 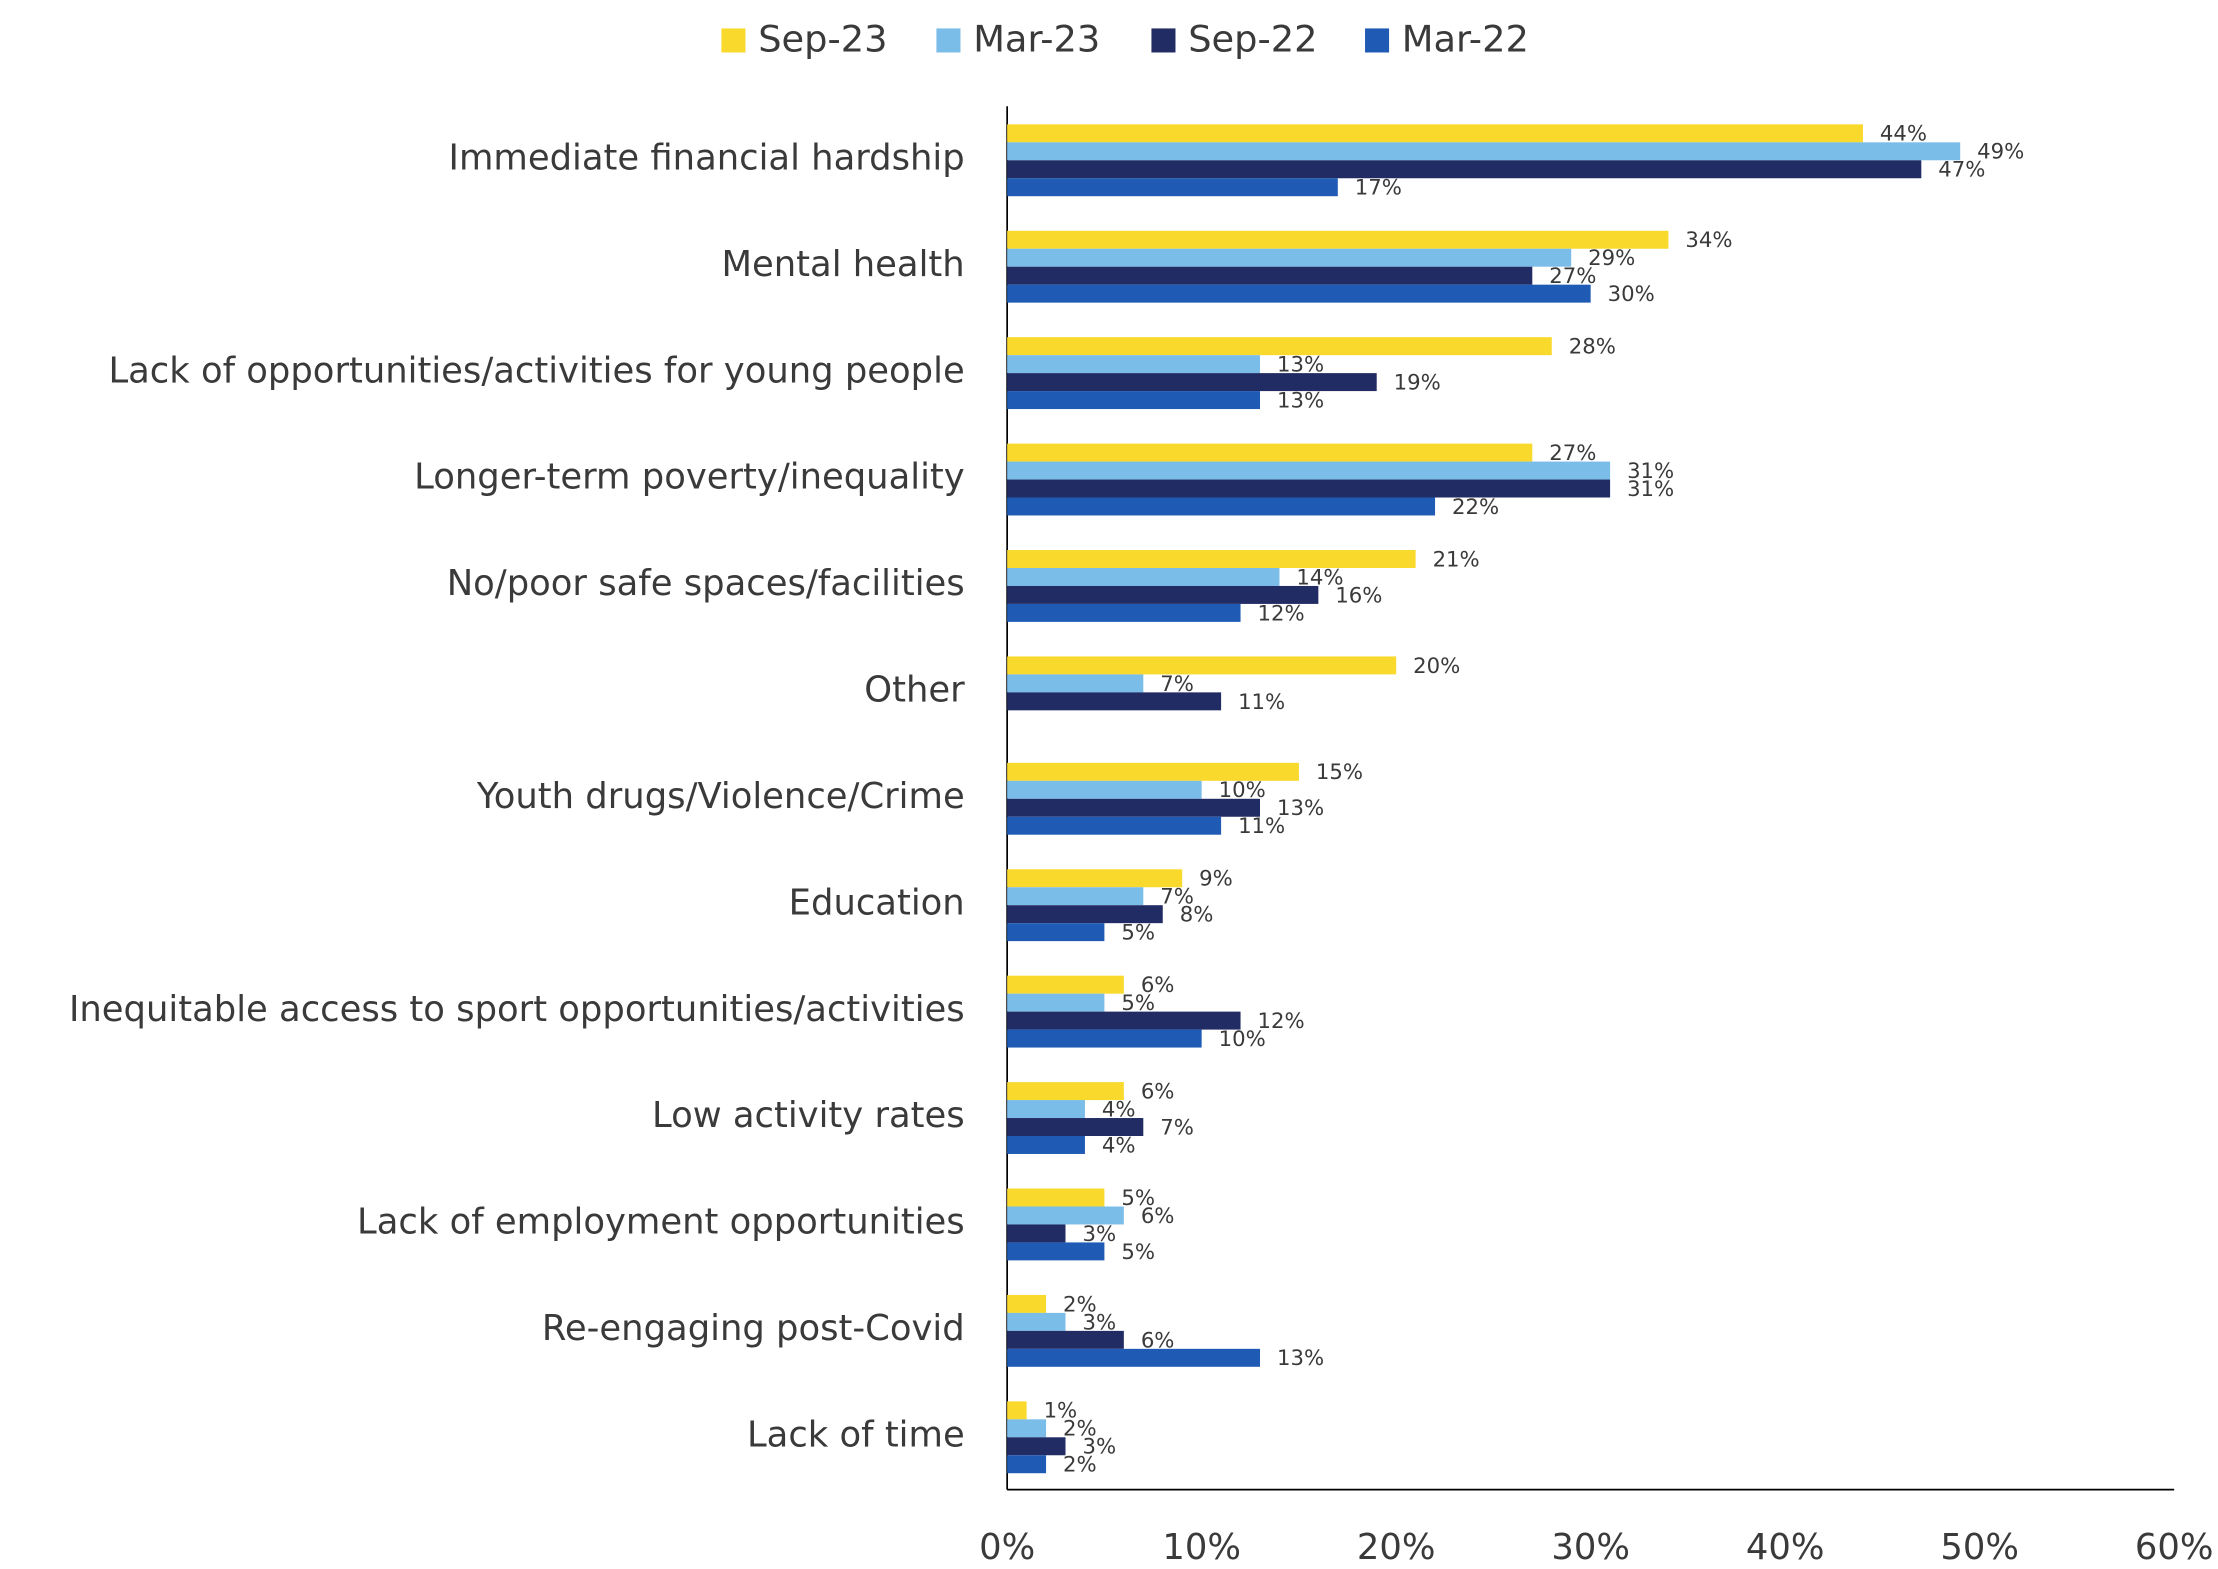 I want to click on category-label: Immediate financial hardship, so click(x=707, y=157).